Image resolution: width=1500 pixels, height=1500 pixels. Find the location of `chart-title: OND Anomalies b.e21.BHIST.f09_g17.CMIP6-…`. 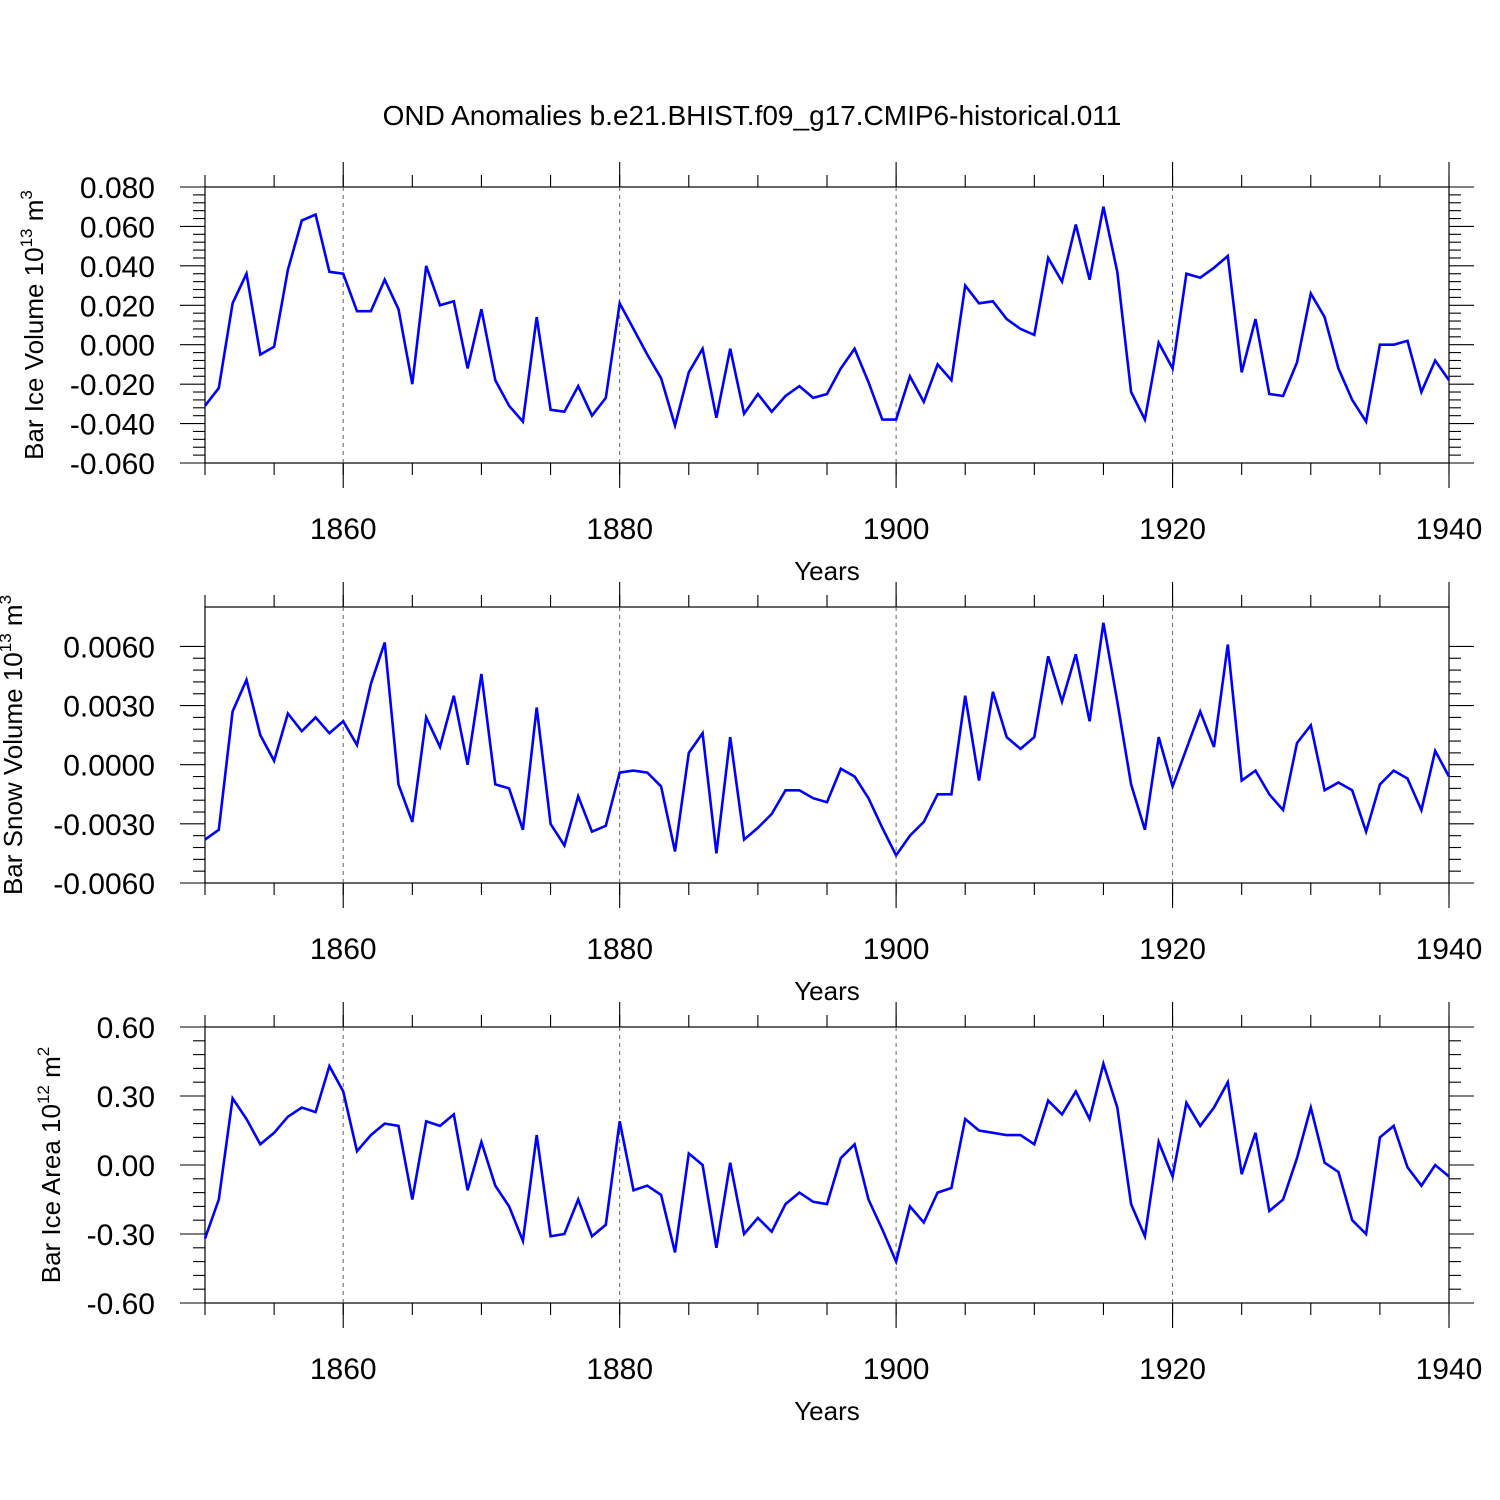

chart-title: OND Anomalies b.e21.BHIST.f09_g17.CMIP6-… is located at coordinates (752, 115).